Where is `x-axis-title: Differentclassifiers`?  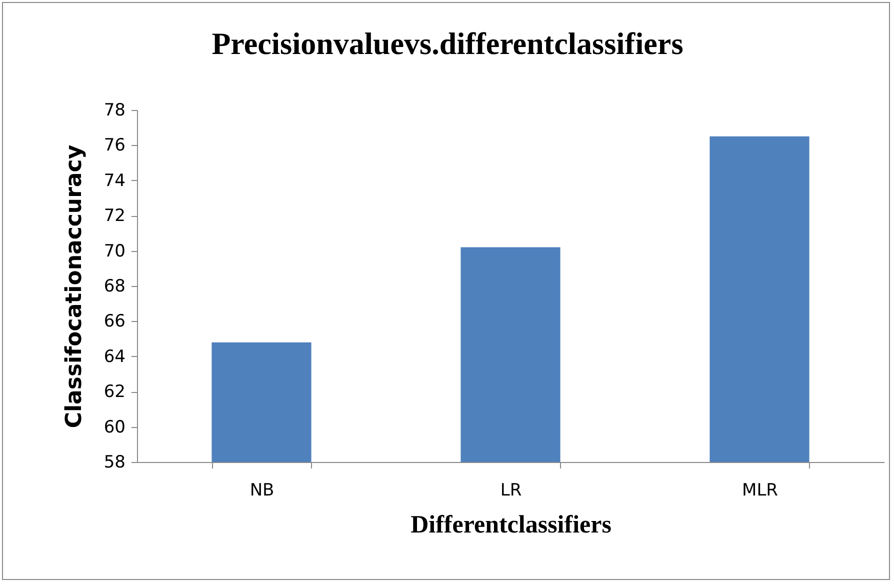
x-axis-title: Differentclassifiers is located at coordinates (511, 525).